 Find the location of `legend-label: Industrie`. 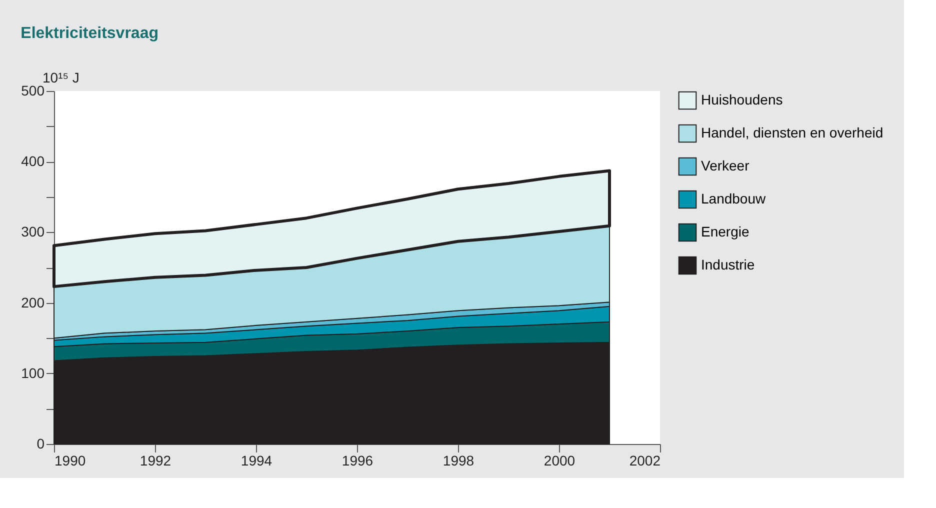

legend-label: Industrie is located at coordinates (728, 264).